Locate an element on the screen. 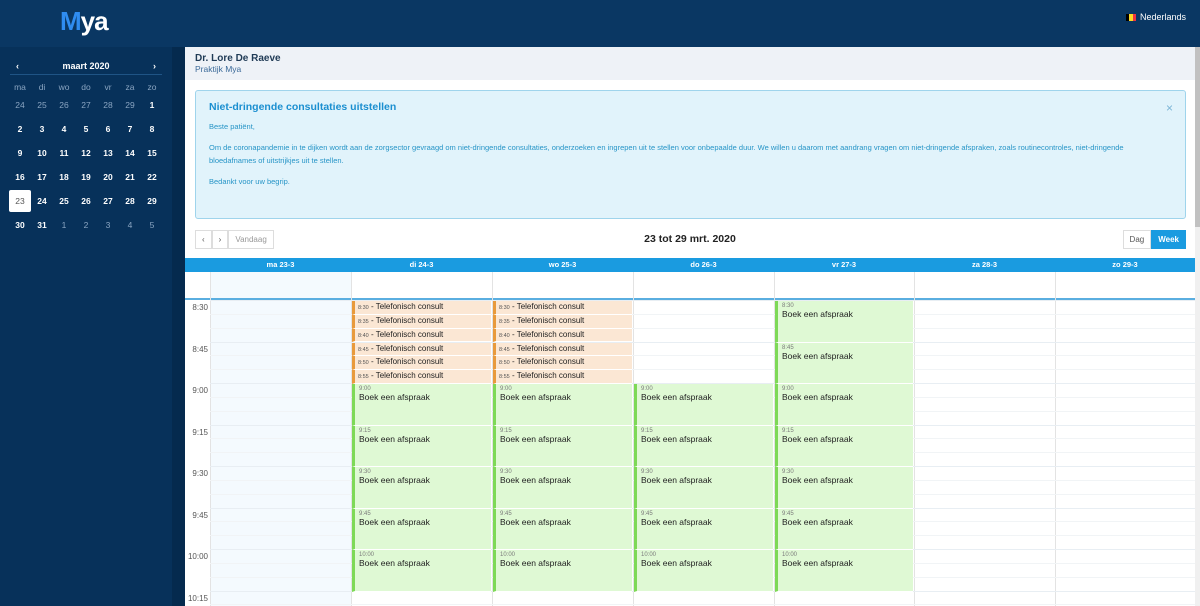  calendar-day: 11 is located at coordinates (64, 153).